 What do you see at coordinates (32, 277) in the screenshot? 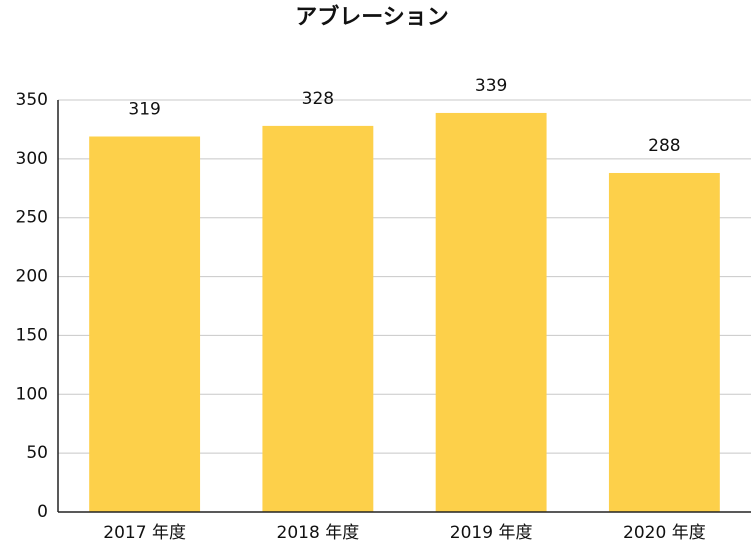
I see `y-tick-label: 200` at bounding box center [32, 277].